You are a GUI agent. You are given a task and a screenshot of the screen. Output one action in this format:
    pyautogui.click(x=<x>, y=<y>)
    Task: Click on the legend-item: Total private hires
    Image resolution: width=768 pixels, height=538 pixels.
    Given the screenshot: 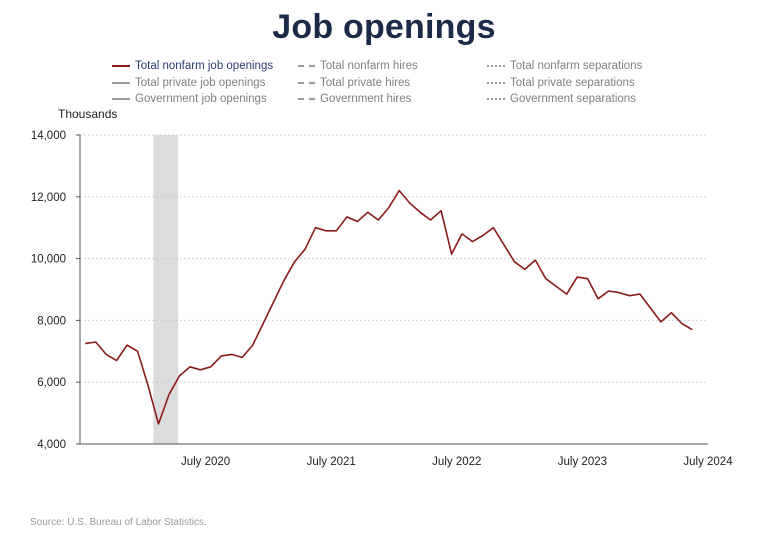 What is the action you would take?
    pyautogui.click(x=354, y=83)
    